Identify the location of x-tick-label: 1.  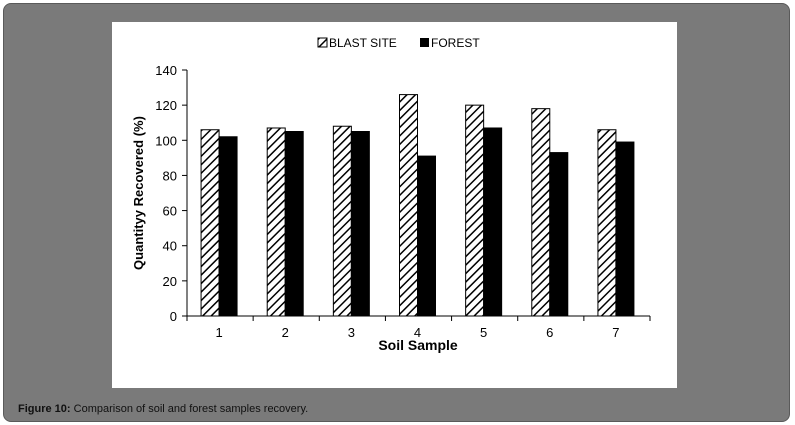
(218, 332).